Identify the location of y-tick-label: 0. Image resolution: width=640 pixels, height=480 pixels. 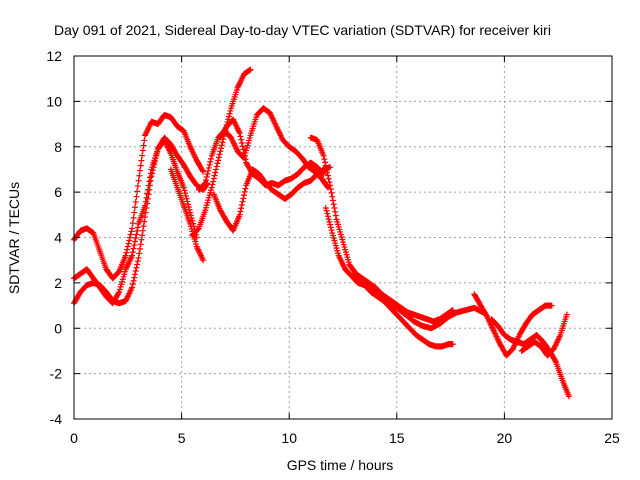
(58, 328).